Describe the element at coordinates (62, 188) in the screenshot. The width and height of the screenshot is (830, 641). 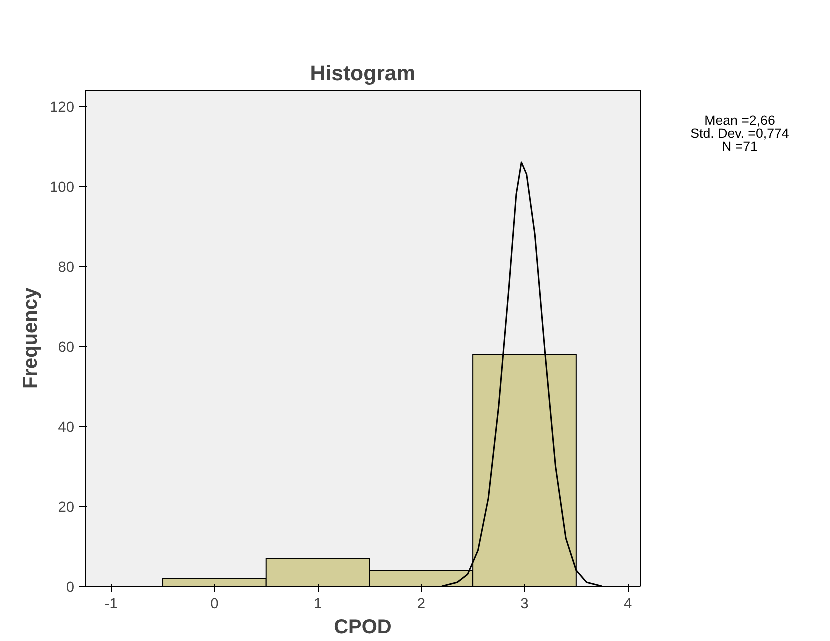
I see `y-tick-label: 100` at that location.